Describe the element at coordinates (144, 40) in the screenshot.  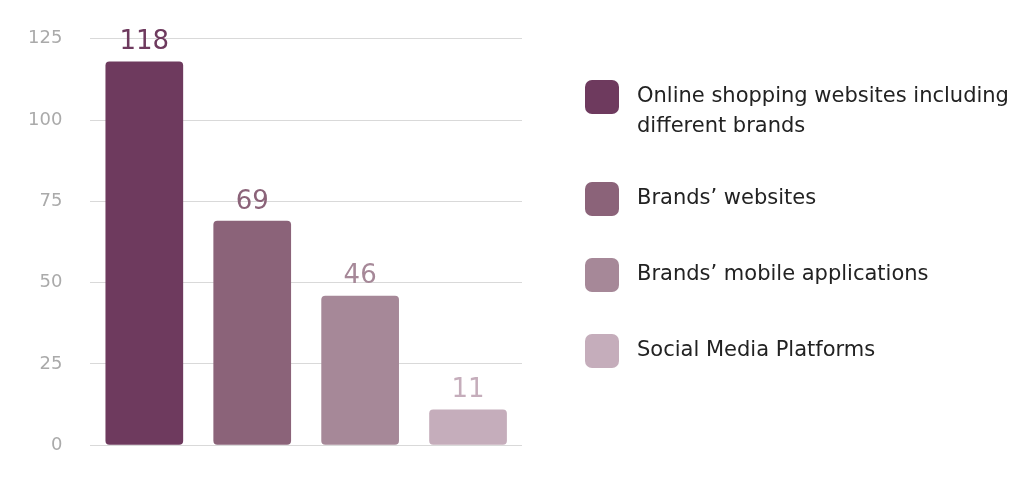
I see `data-label: 118` at that location.